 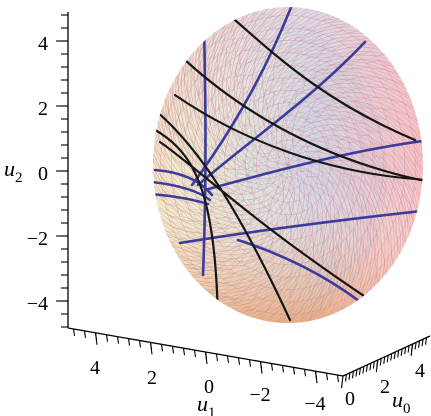 I want to click on u2-tick-label: 2, so click(x=43, y=109).